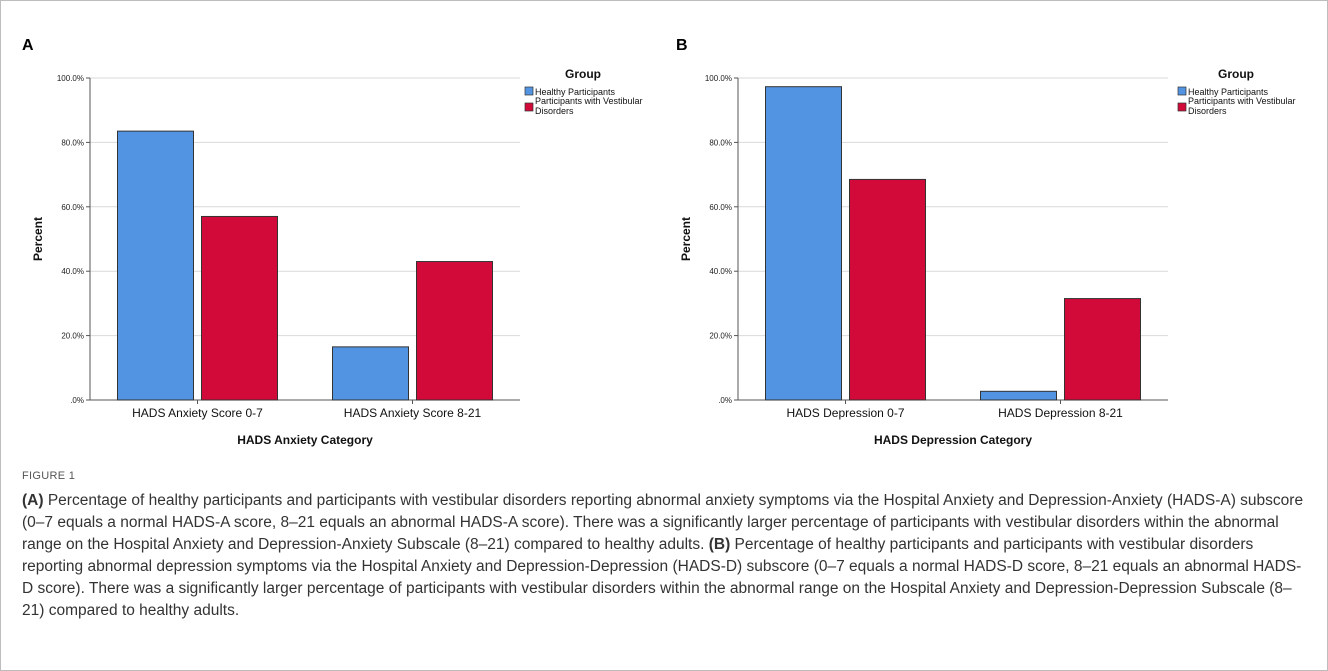 This screenshot has width=1328, height=671. I want to click on x-tick-label: HADS Depression 8-21, so click(1060, 413).